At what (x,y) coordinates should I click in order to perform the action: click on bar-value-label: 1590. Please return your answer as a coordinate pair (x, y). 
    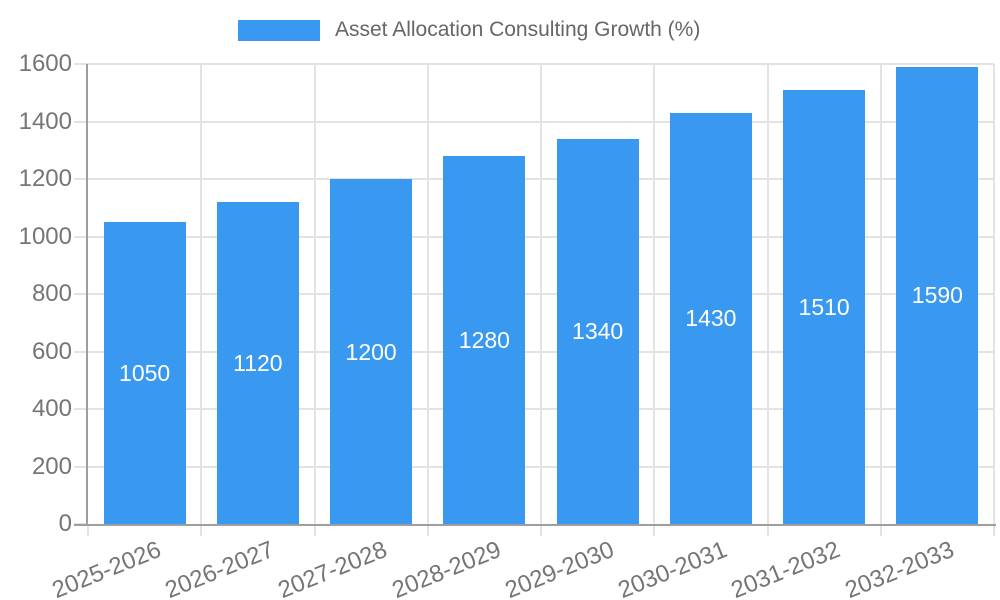
    Looking at the image, I should click on (937, 295).